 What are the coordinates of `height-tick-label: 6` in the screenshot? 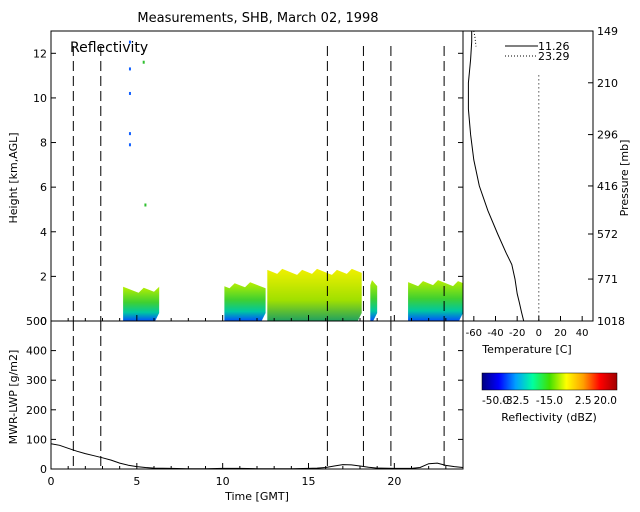 It's located at (43, 187).